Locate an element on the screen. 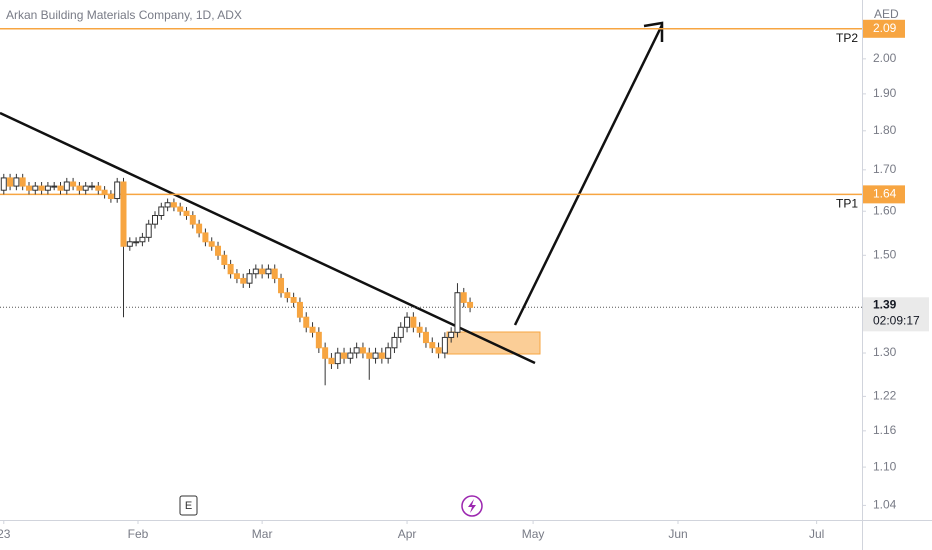 The height and width of the screenshot is (550, 932). countdown: 02:09:17 is located at coordinates (896, 320).